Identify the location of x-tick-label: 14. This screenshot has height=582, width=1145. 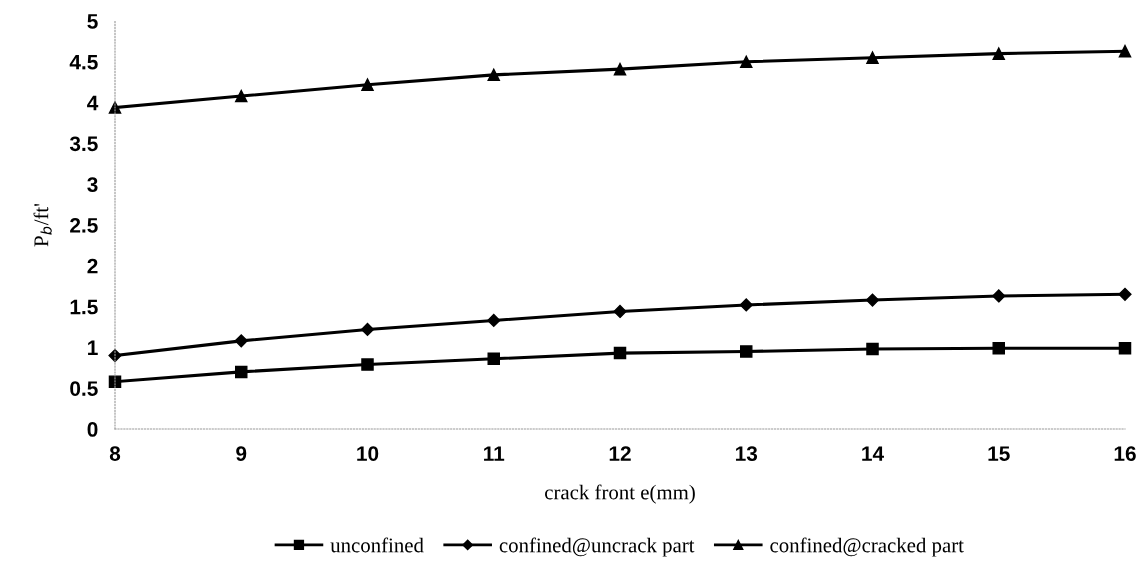
(873, 453).